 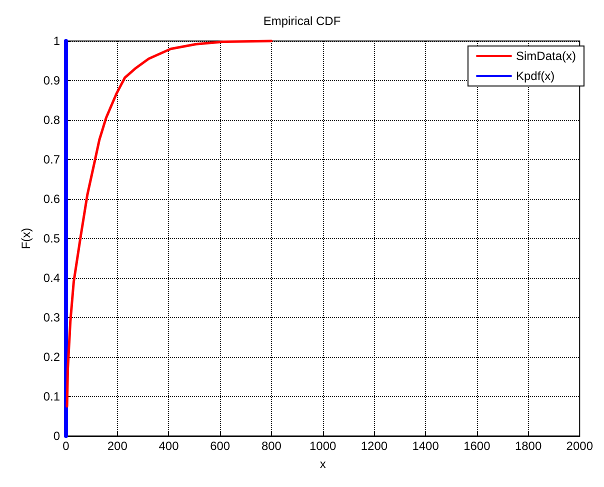 What do you see at coordinates (51, 239) in the screenshot?
I see `y-tick-label: 0.5` at bounding box center [51, 239].